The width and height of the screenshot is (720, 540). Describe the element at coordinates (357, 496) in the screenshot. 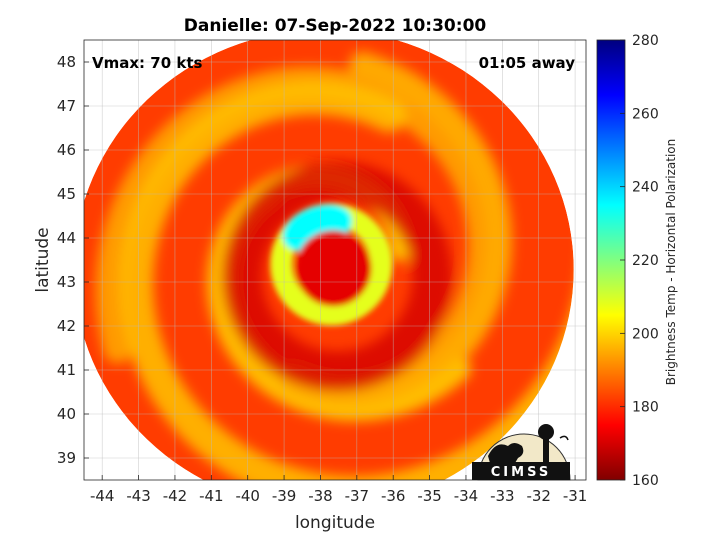

I see `x-tick-label: -37` at that location.